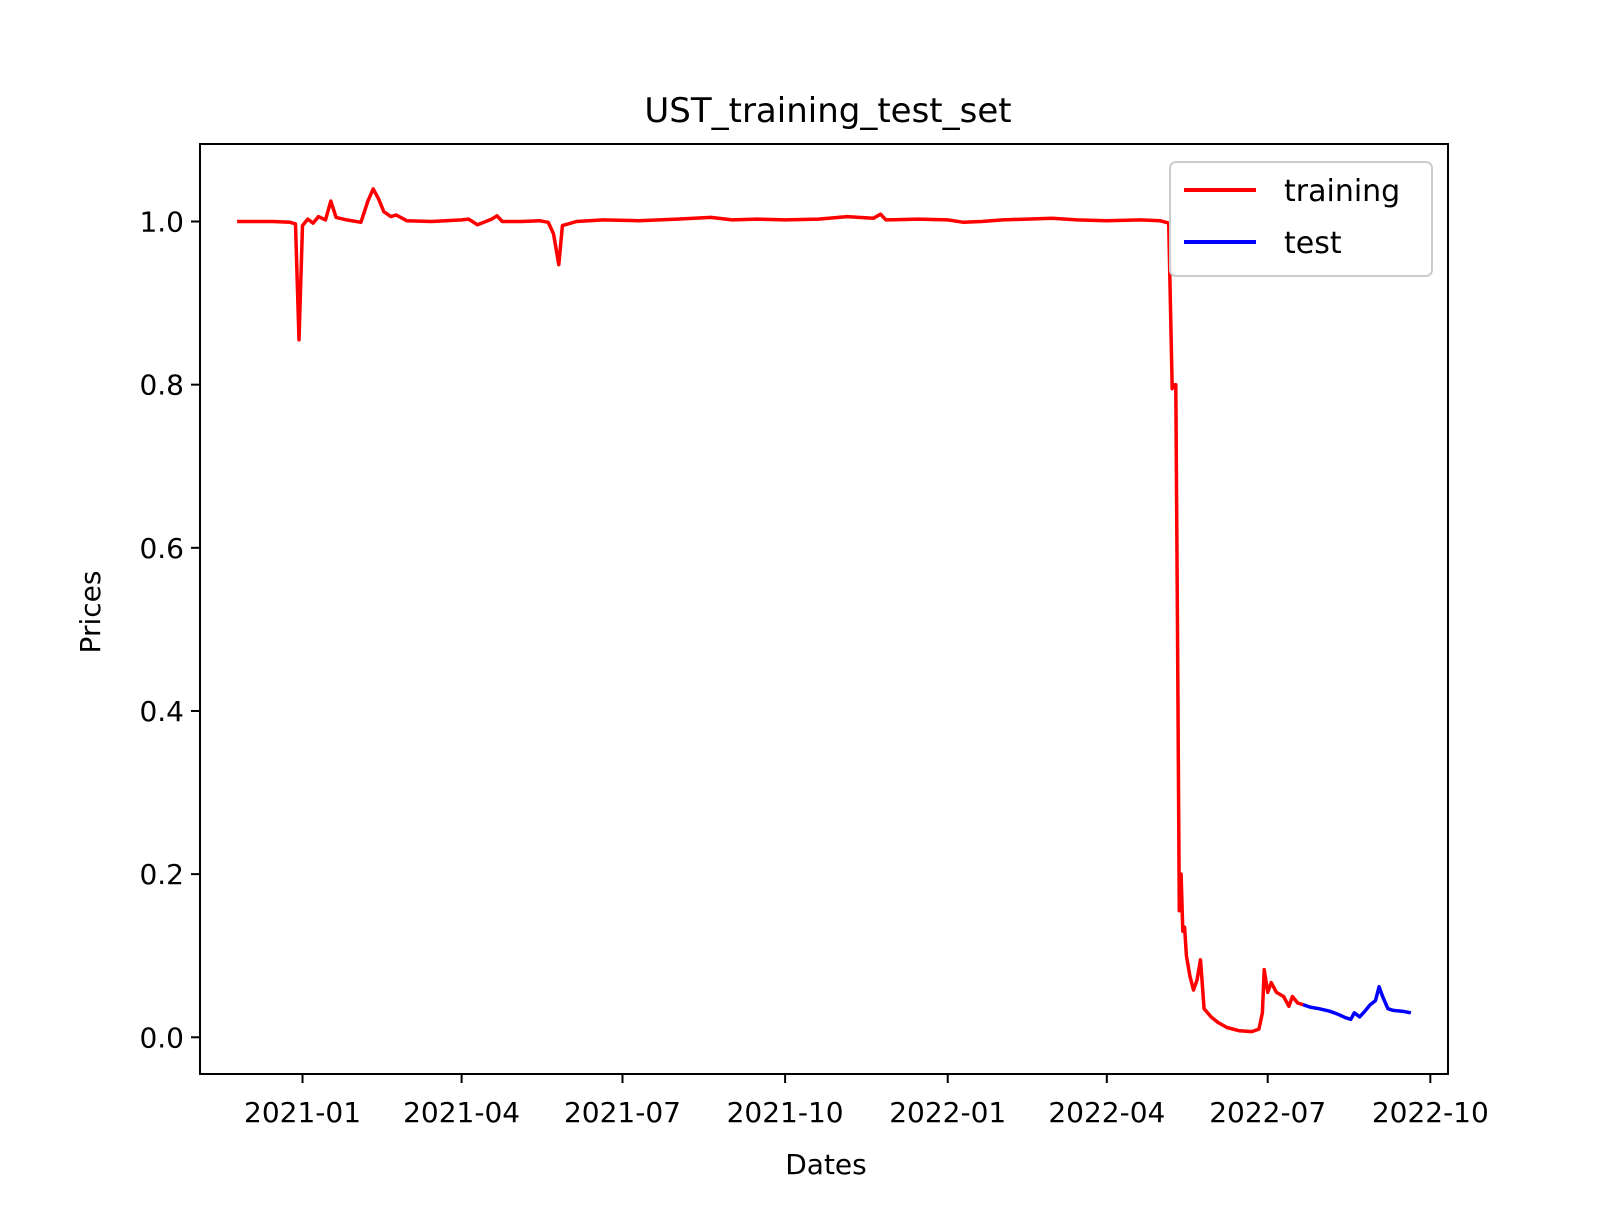 This screenshot has height=1205, width=1600. What do you see at coordinates (826, 1164) in the screenshot?
I see `x-axis-label: Dates` at bounding box center [826, 1164].